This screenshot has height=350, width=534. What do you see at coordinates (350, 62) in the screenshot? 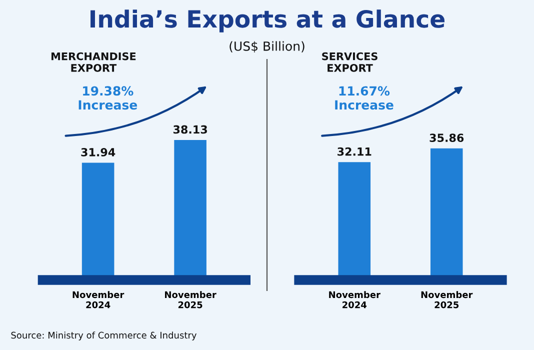
I see `x-axis-title: SERVICES EXPORT` at bounding box center [350, 62].